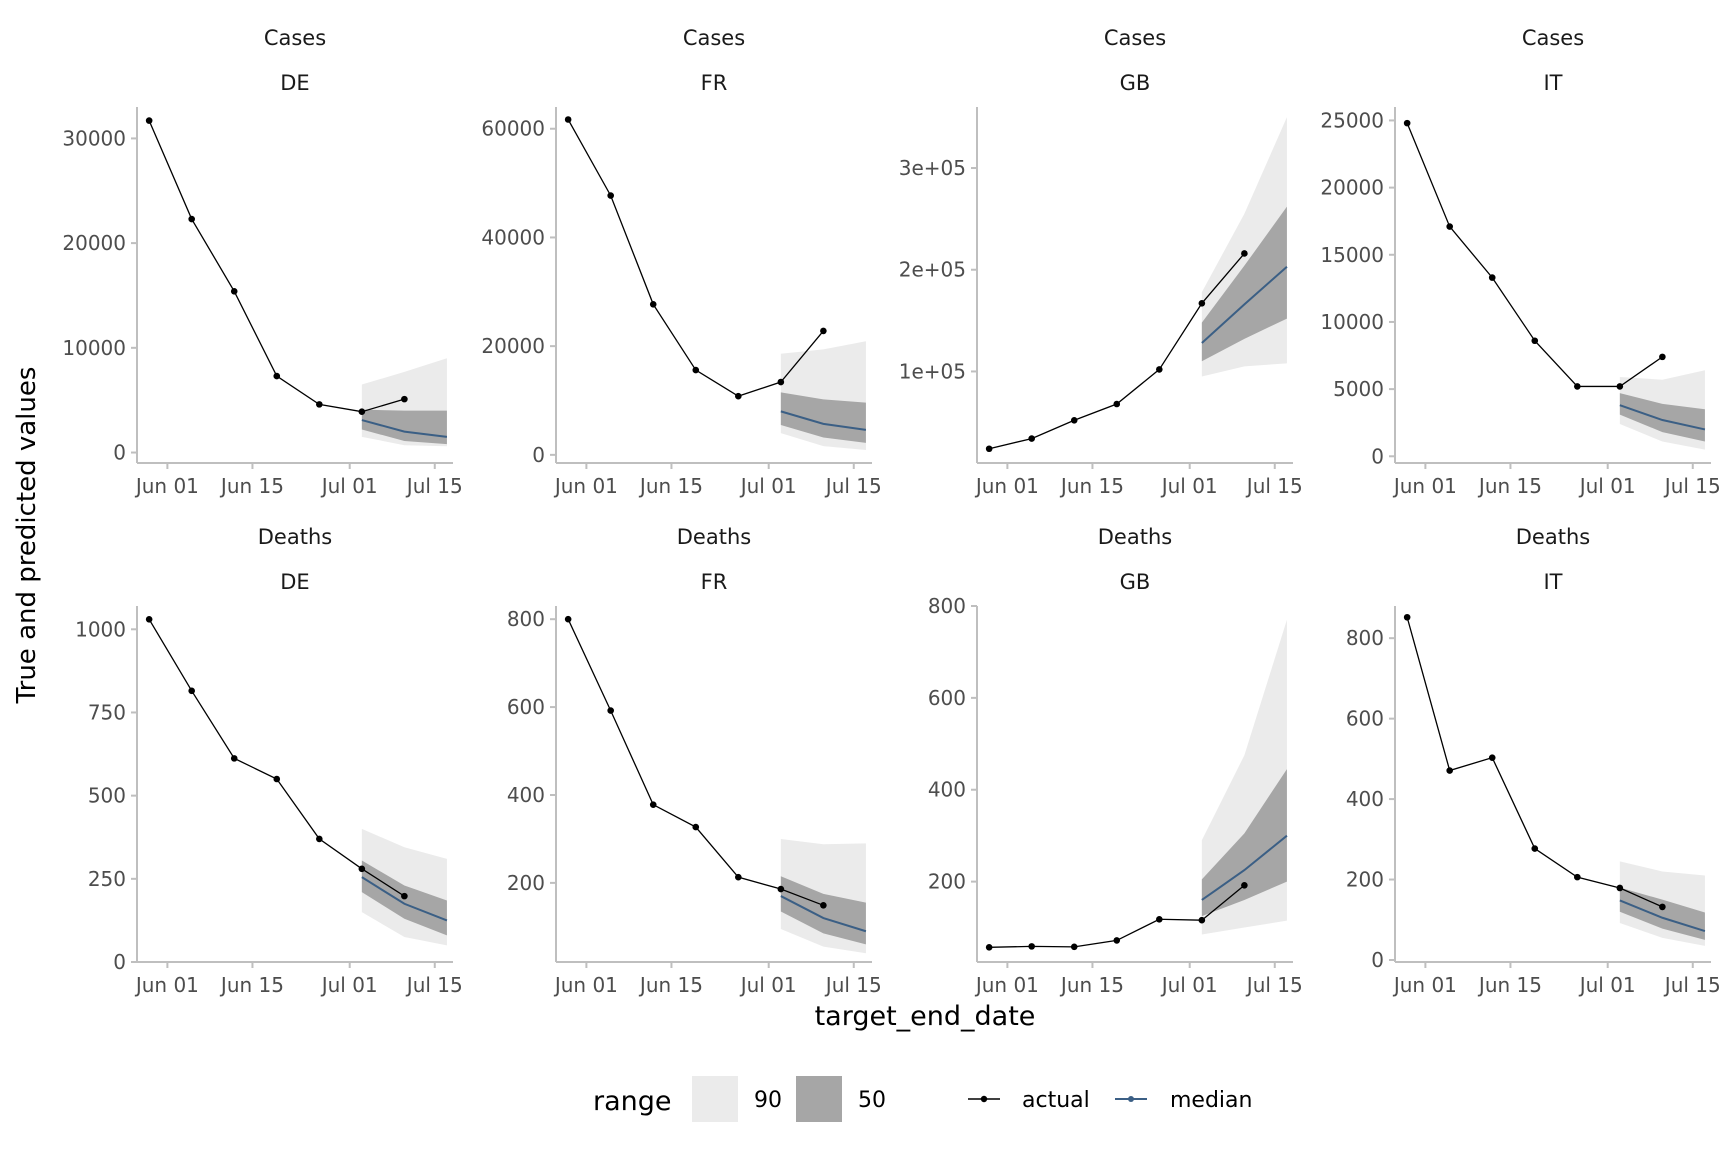 The height and width of the screenshot is (1152, 1728). What do you see at coordinates (94, 243) in the screenshot?
I see `y-tick-label: 20000` at bounding box center [94, 243].